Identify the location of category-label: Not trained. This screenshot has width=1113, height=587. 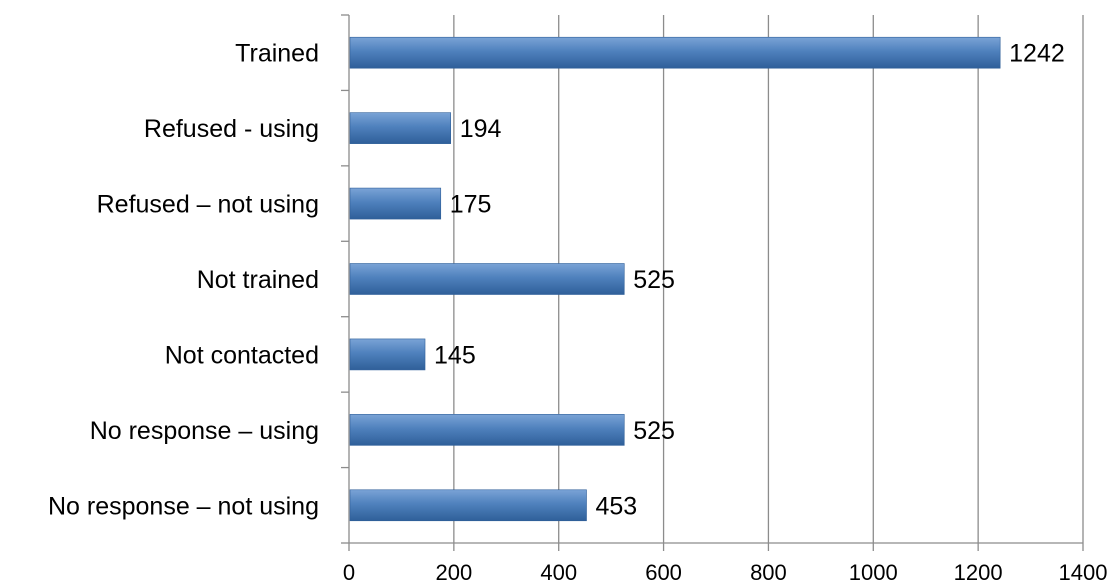
(258, 280).